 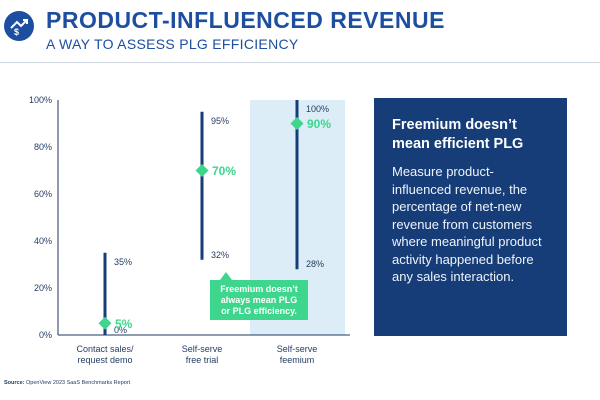 What do you see at coordinates (458, 134) in the screenshot?
I see `info-heading: Freemium doesn’t mean efficient PLG` at bounding box center [458, 134].